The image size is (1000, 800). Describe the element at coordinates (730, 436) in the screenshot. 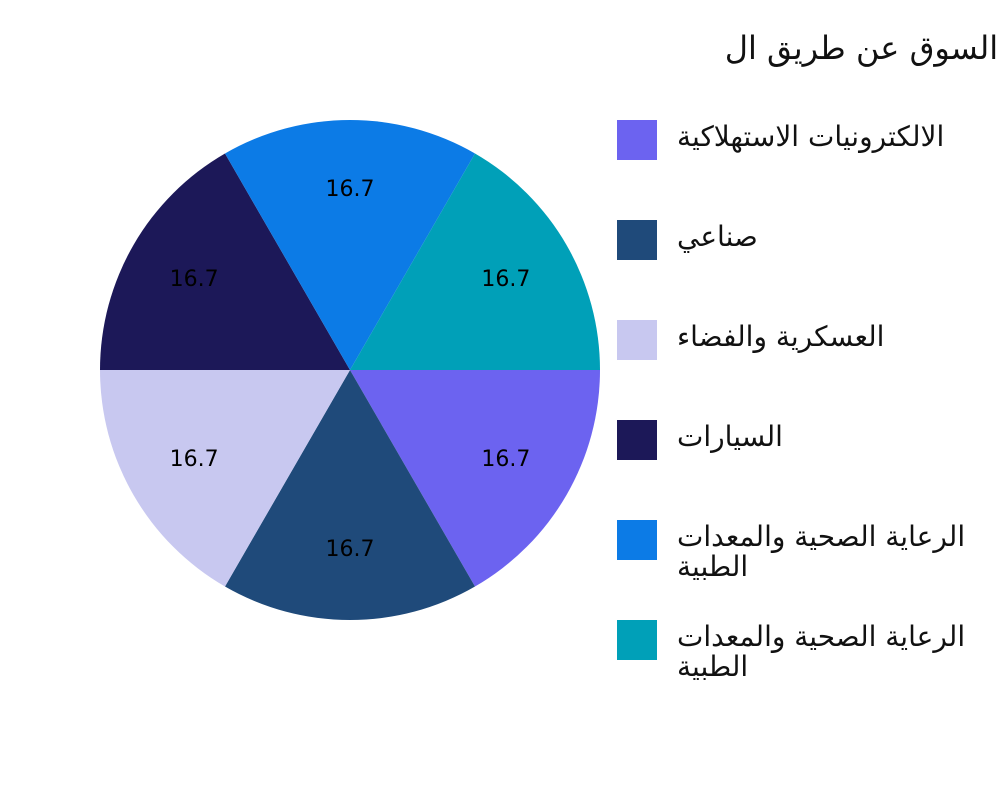

I see `legend-label: السيارات` at that location.